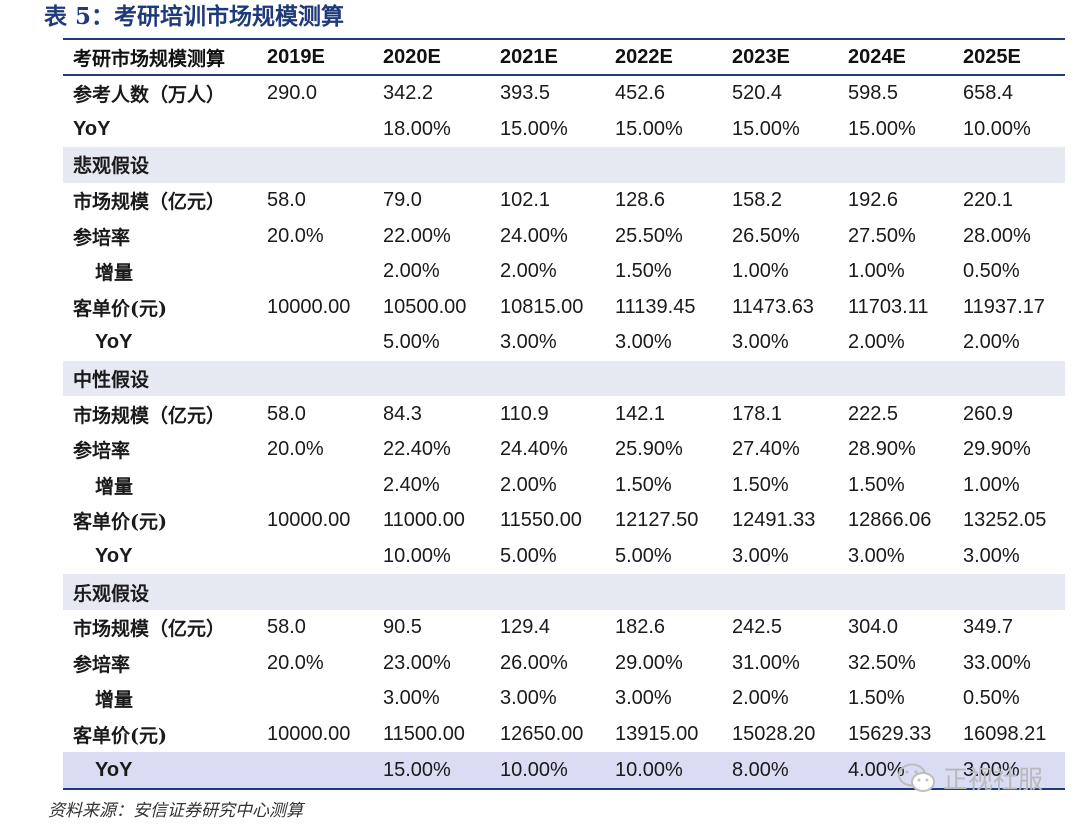 Image resolution: width=1080 pixels, height=831 pixels. What do you see at coordinates (766, 235) in the screenshot?
I see `table-cell: 26.50%` at bounding box center [766, 235].